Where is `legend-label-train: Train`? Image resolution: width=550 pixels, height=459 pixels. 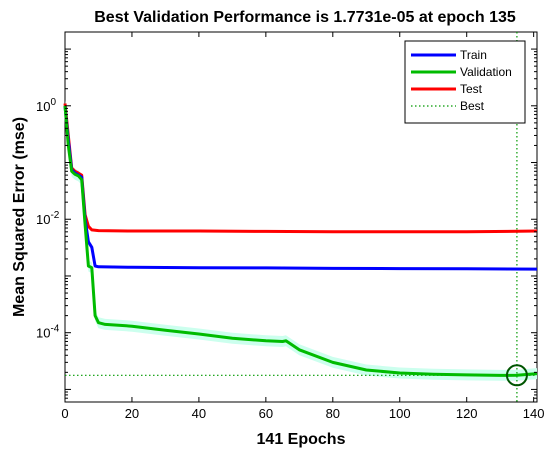 legend-label-train: Train is located at coordinates (473, 55).